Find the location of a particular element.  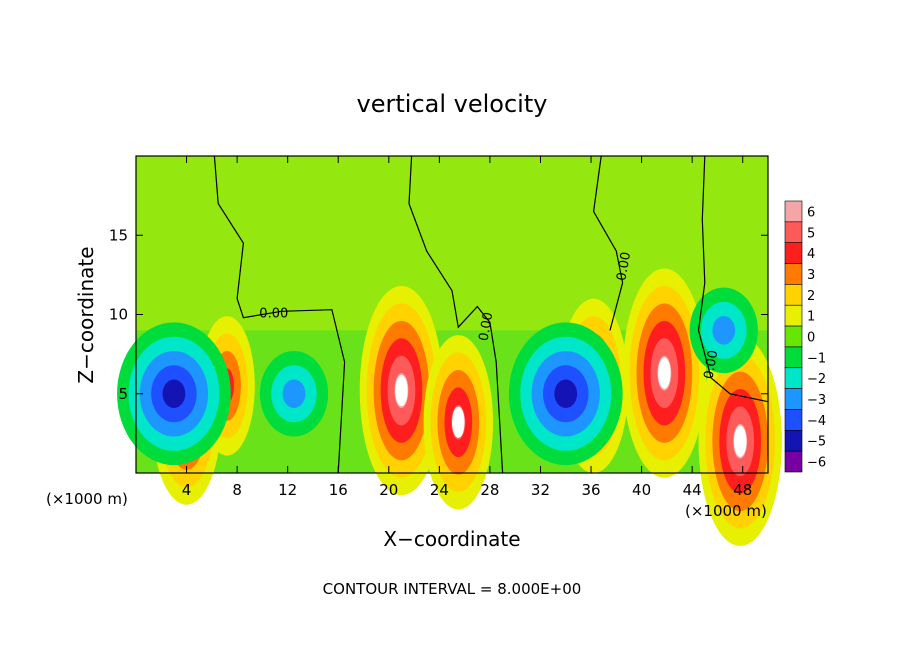

colorbar-label-12: −6 is located at coordinates (816, 463).